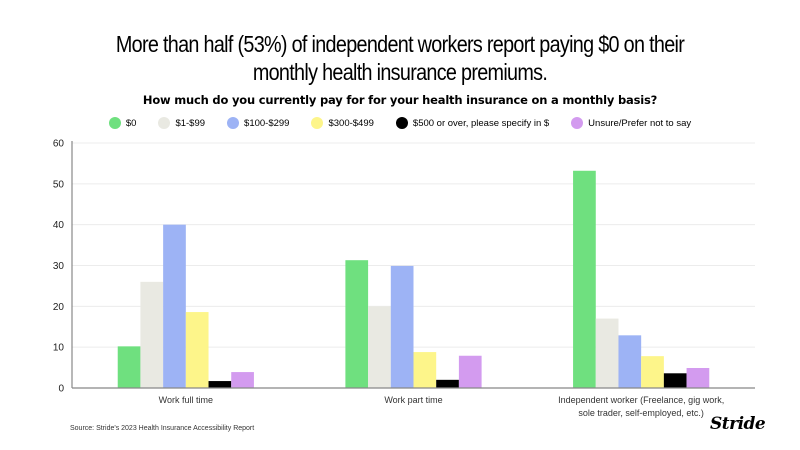 The width and height of the screenshot is (800, 450). I want to click on y-tick-label: 40, so click(59, 225).